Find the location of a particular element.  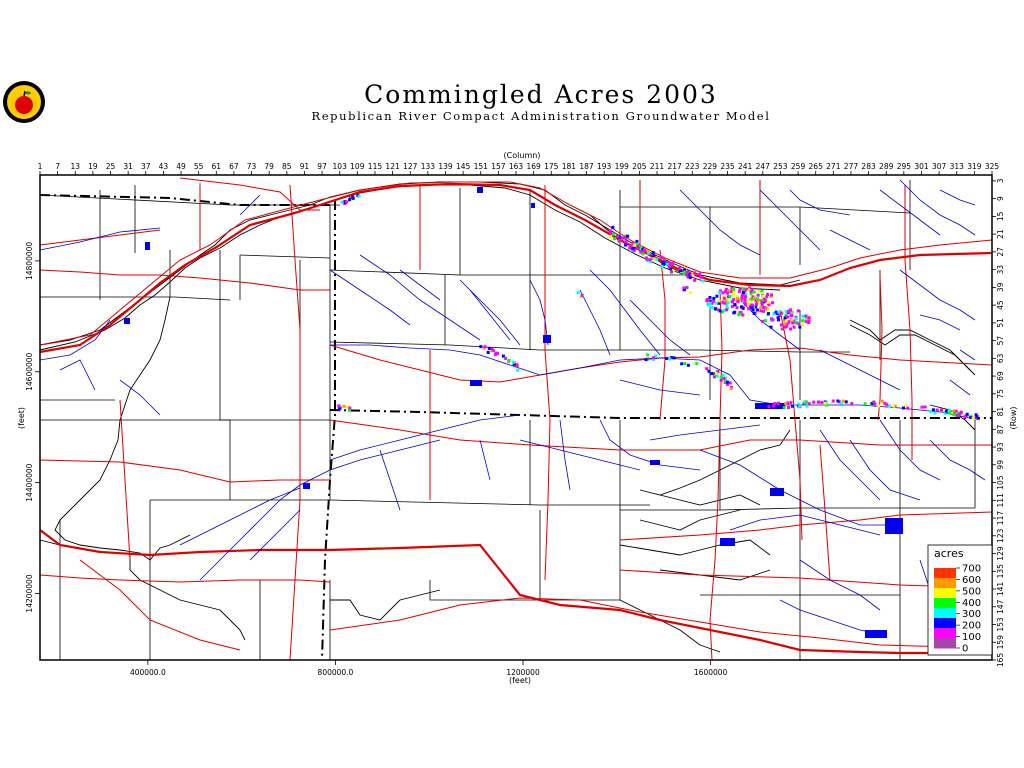

top-tick-label: 235 is located at coordinates (727, 166).